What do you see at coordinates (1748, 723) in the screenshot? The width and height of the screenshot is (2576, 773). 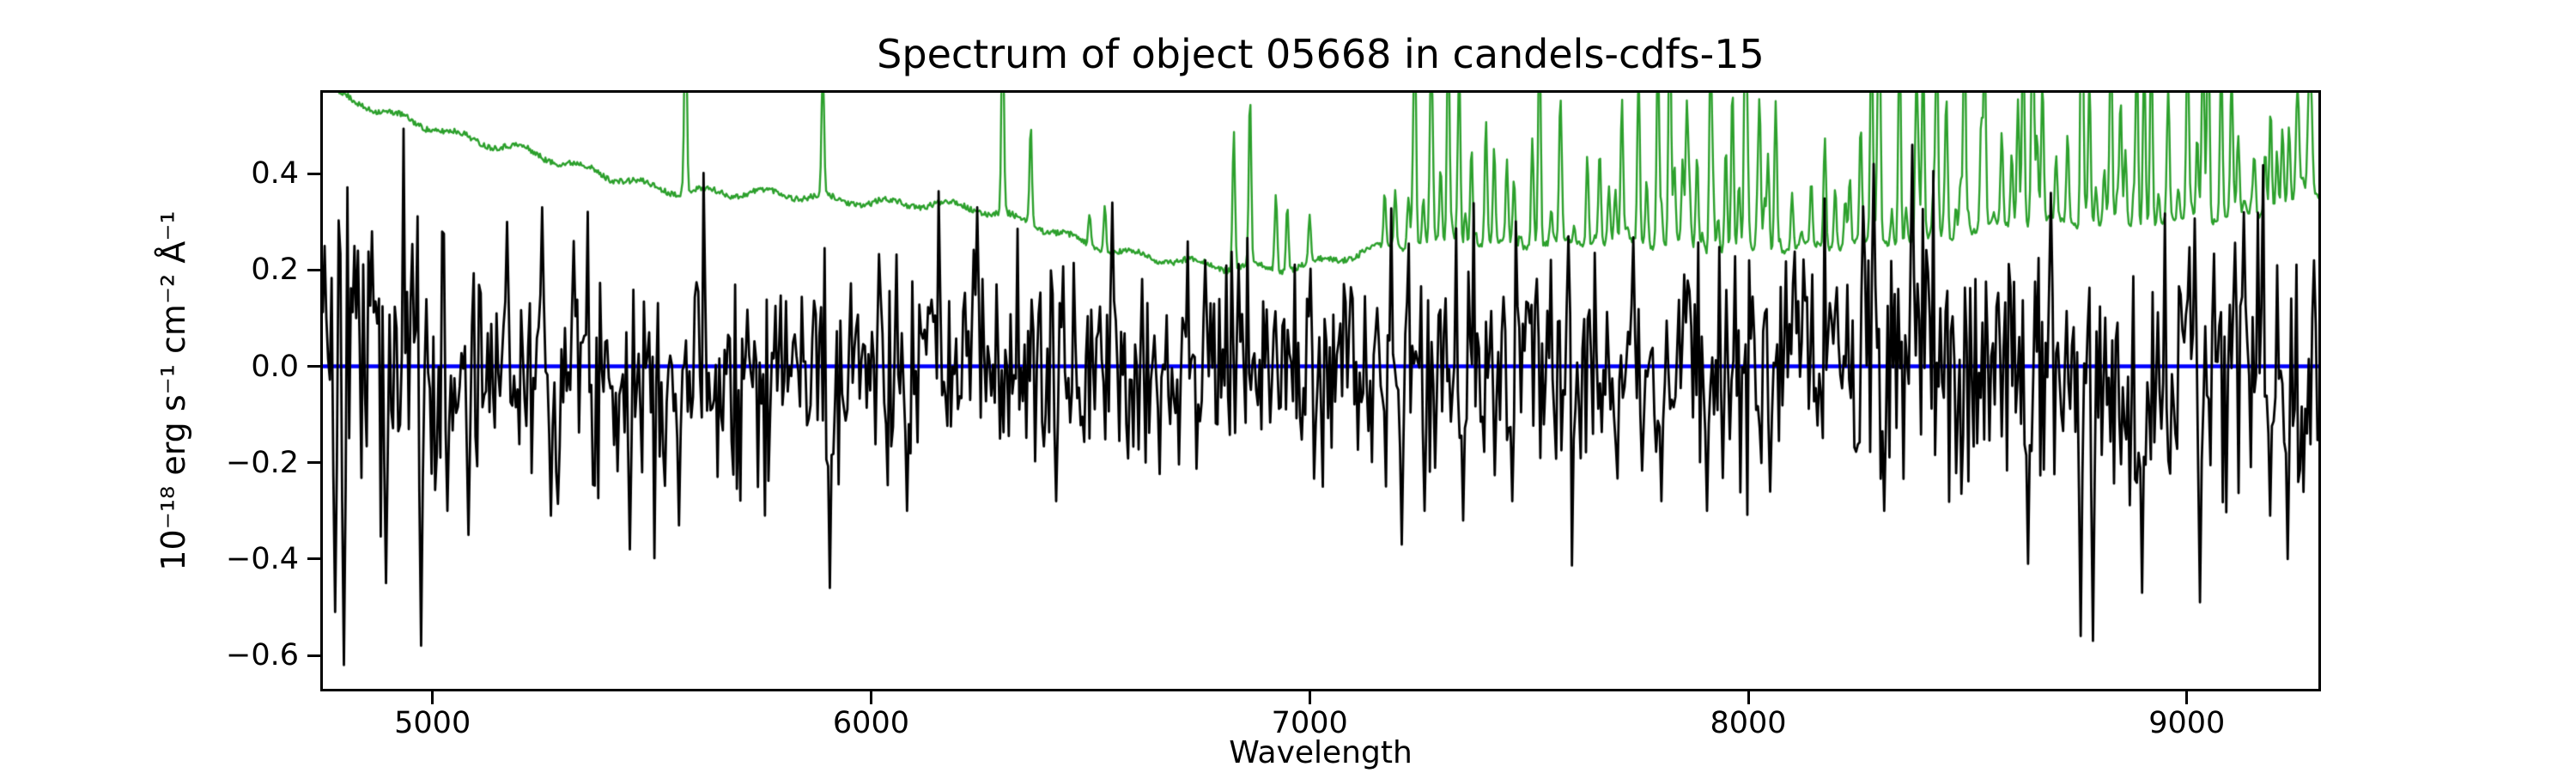 I see `x-tick-label: 8000` at bounding box center [1748, 723].